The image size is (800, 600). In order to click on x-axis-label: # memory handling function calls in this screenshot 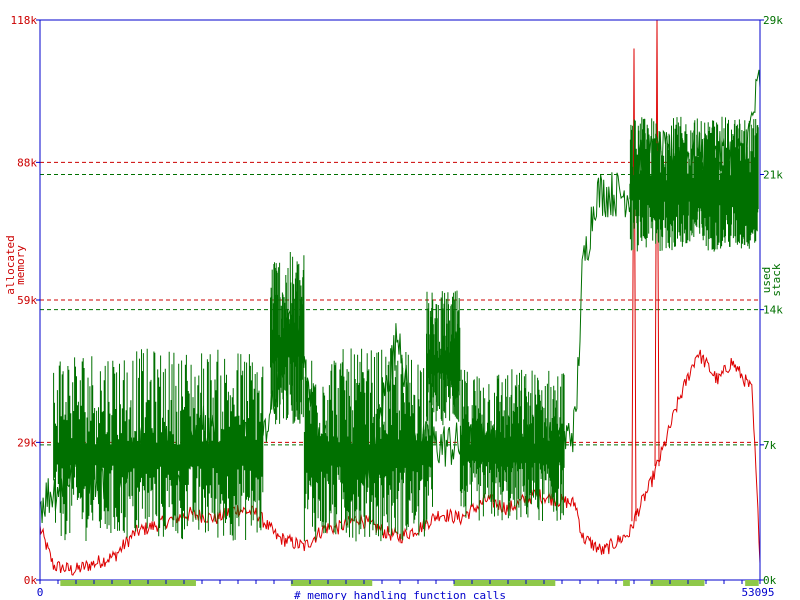, I will do `click(400, 594)`.